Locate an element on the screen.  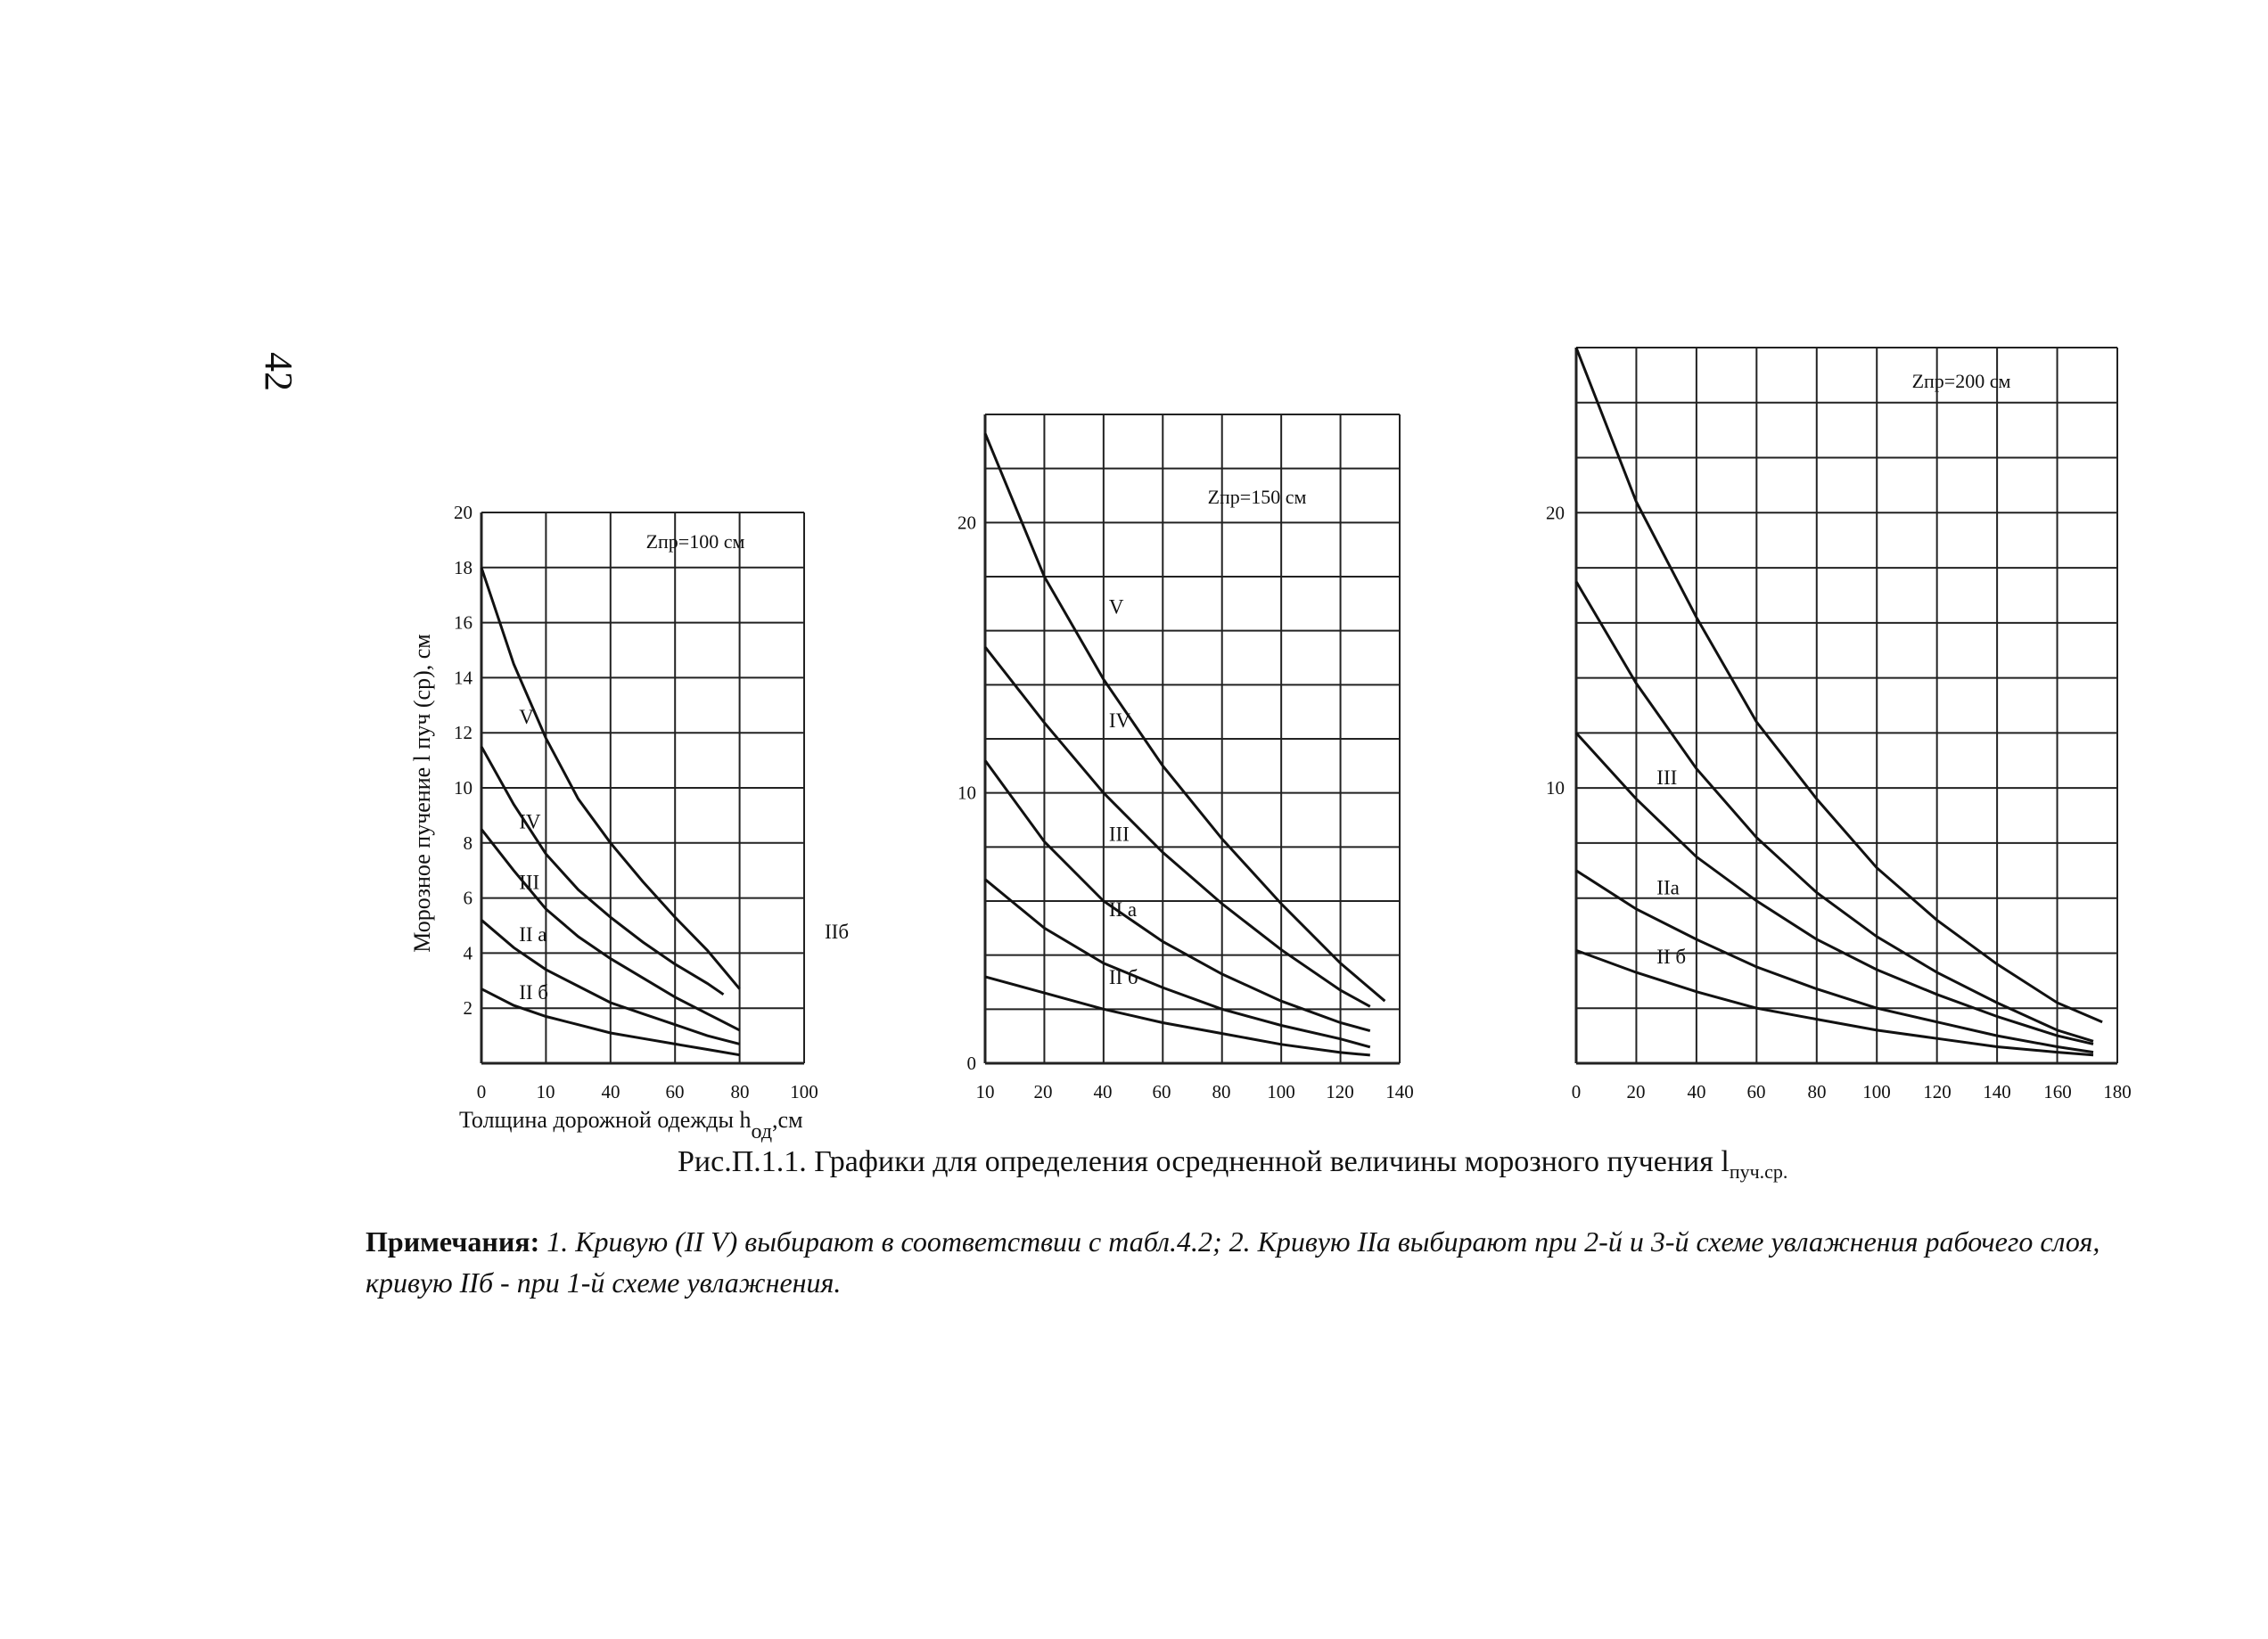
y-tick-label: 12 is located at coordinates (463, 732).